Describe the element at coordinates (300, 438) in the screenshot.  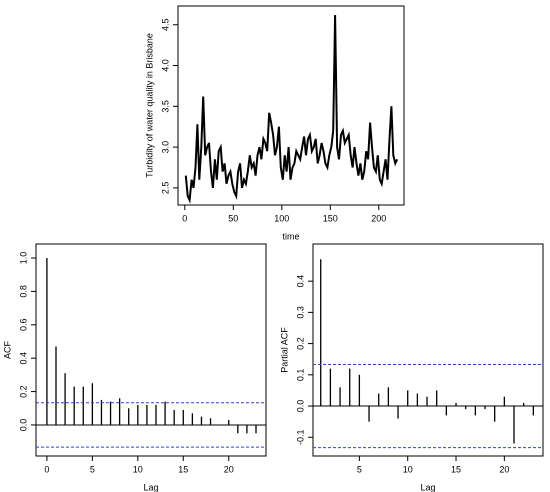
I see `y-tick-label: -0.1` at that location.